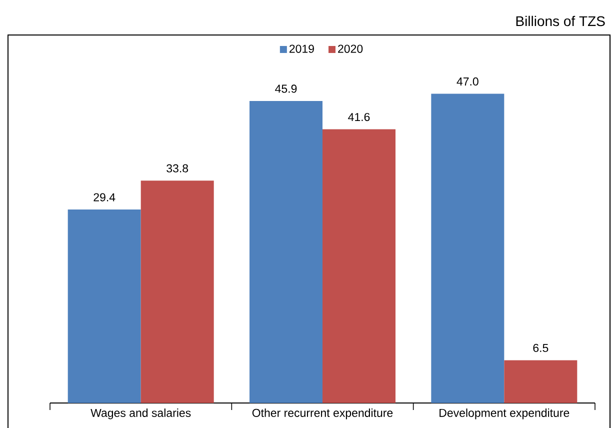 The height and width of the screenshot is (428, 611). I want to click on x-tick-label: Development expenditure, so click(505, 414).